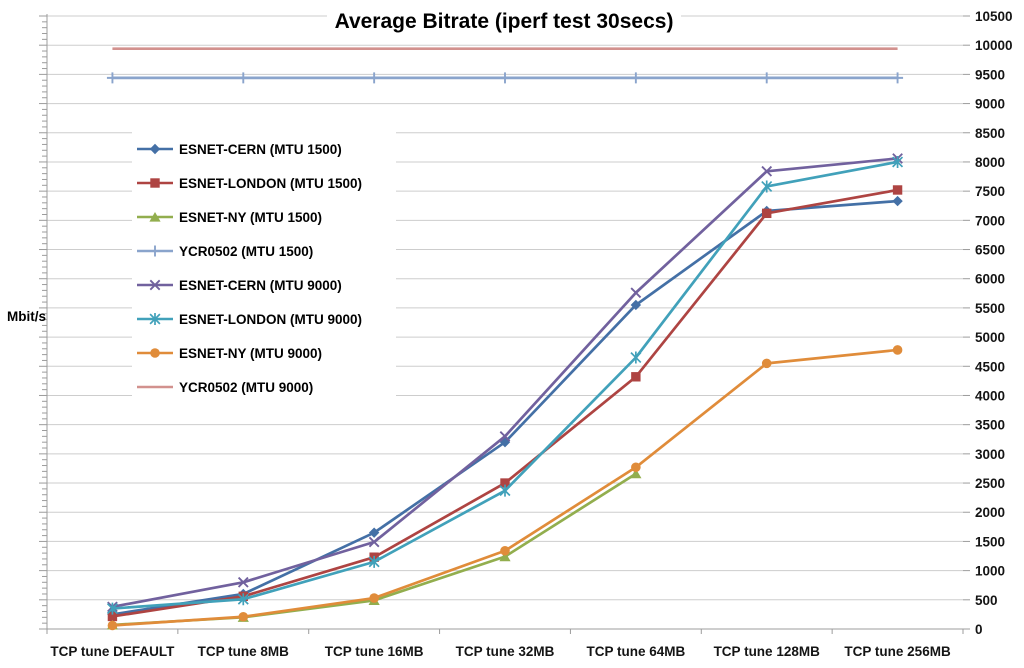 This screenshot has width=1024, height=668. I want to click on y-tick-label: 500, so click(986, 600).